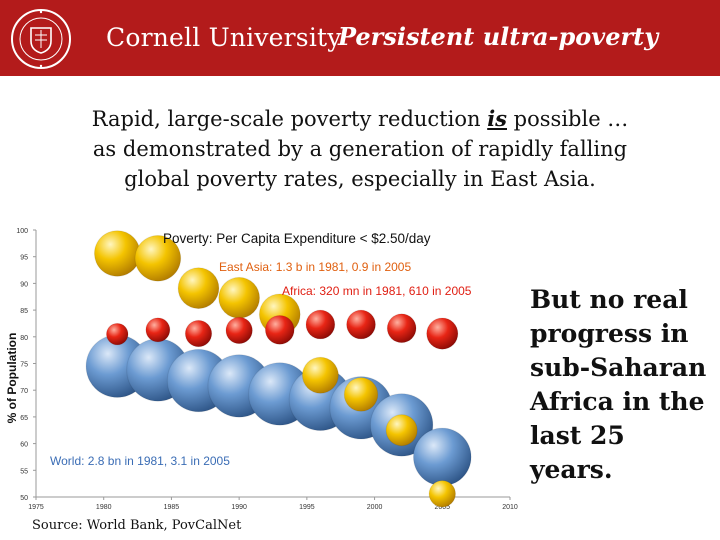  I want to click on annotation-east-asia: East Asia: 1.3 b in 1981, 0.9 in 2005, so click(315, 267).